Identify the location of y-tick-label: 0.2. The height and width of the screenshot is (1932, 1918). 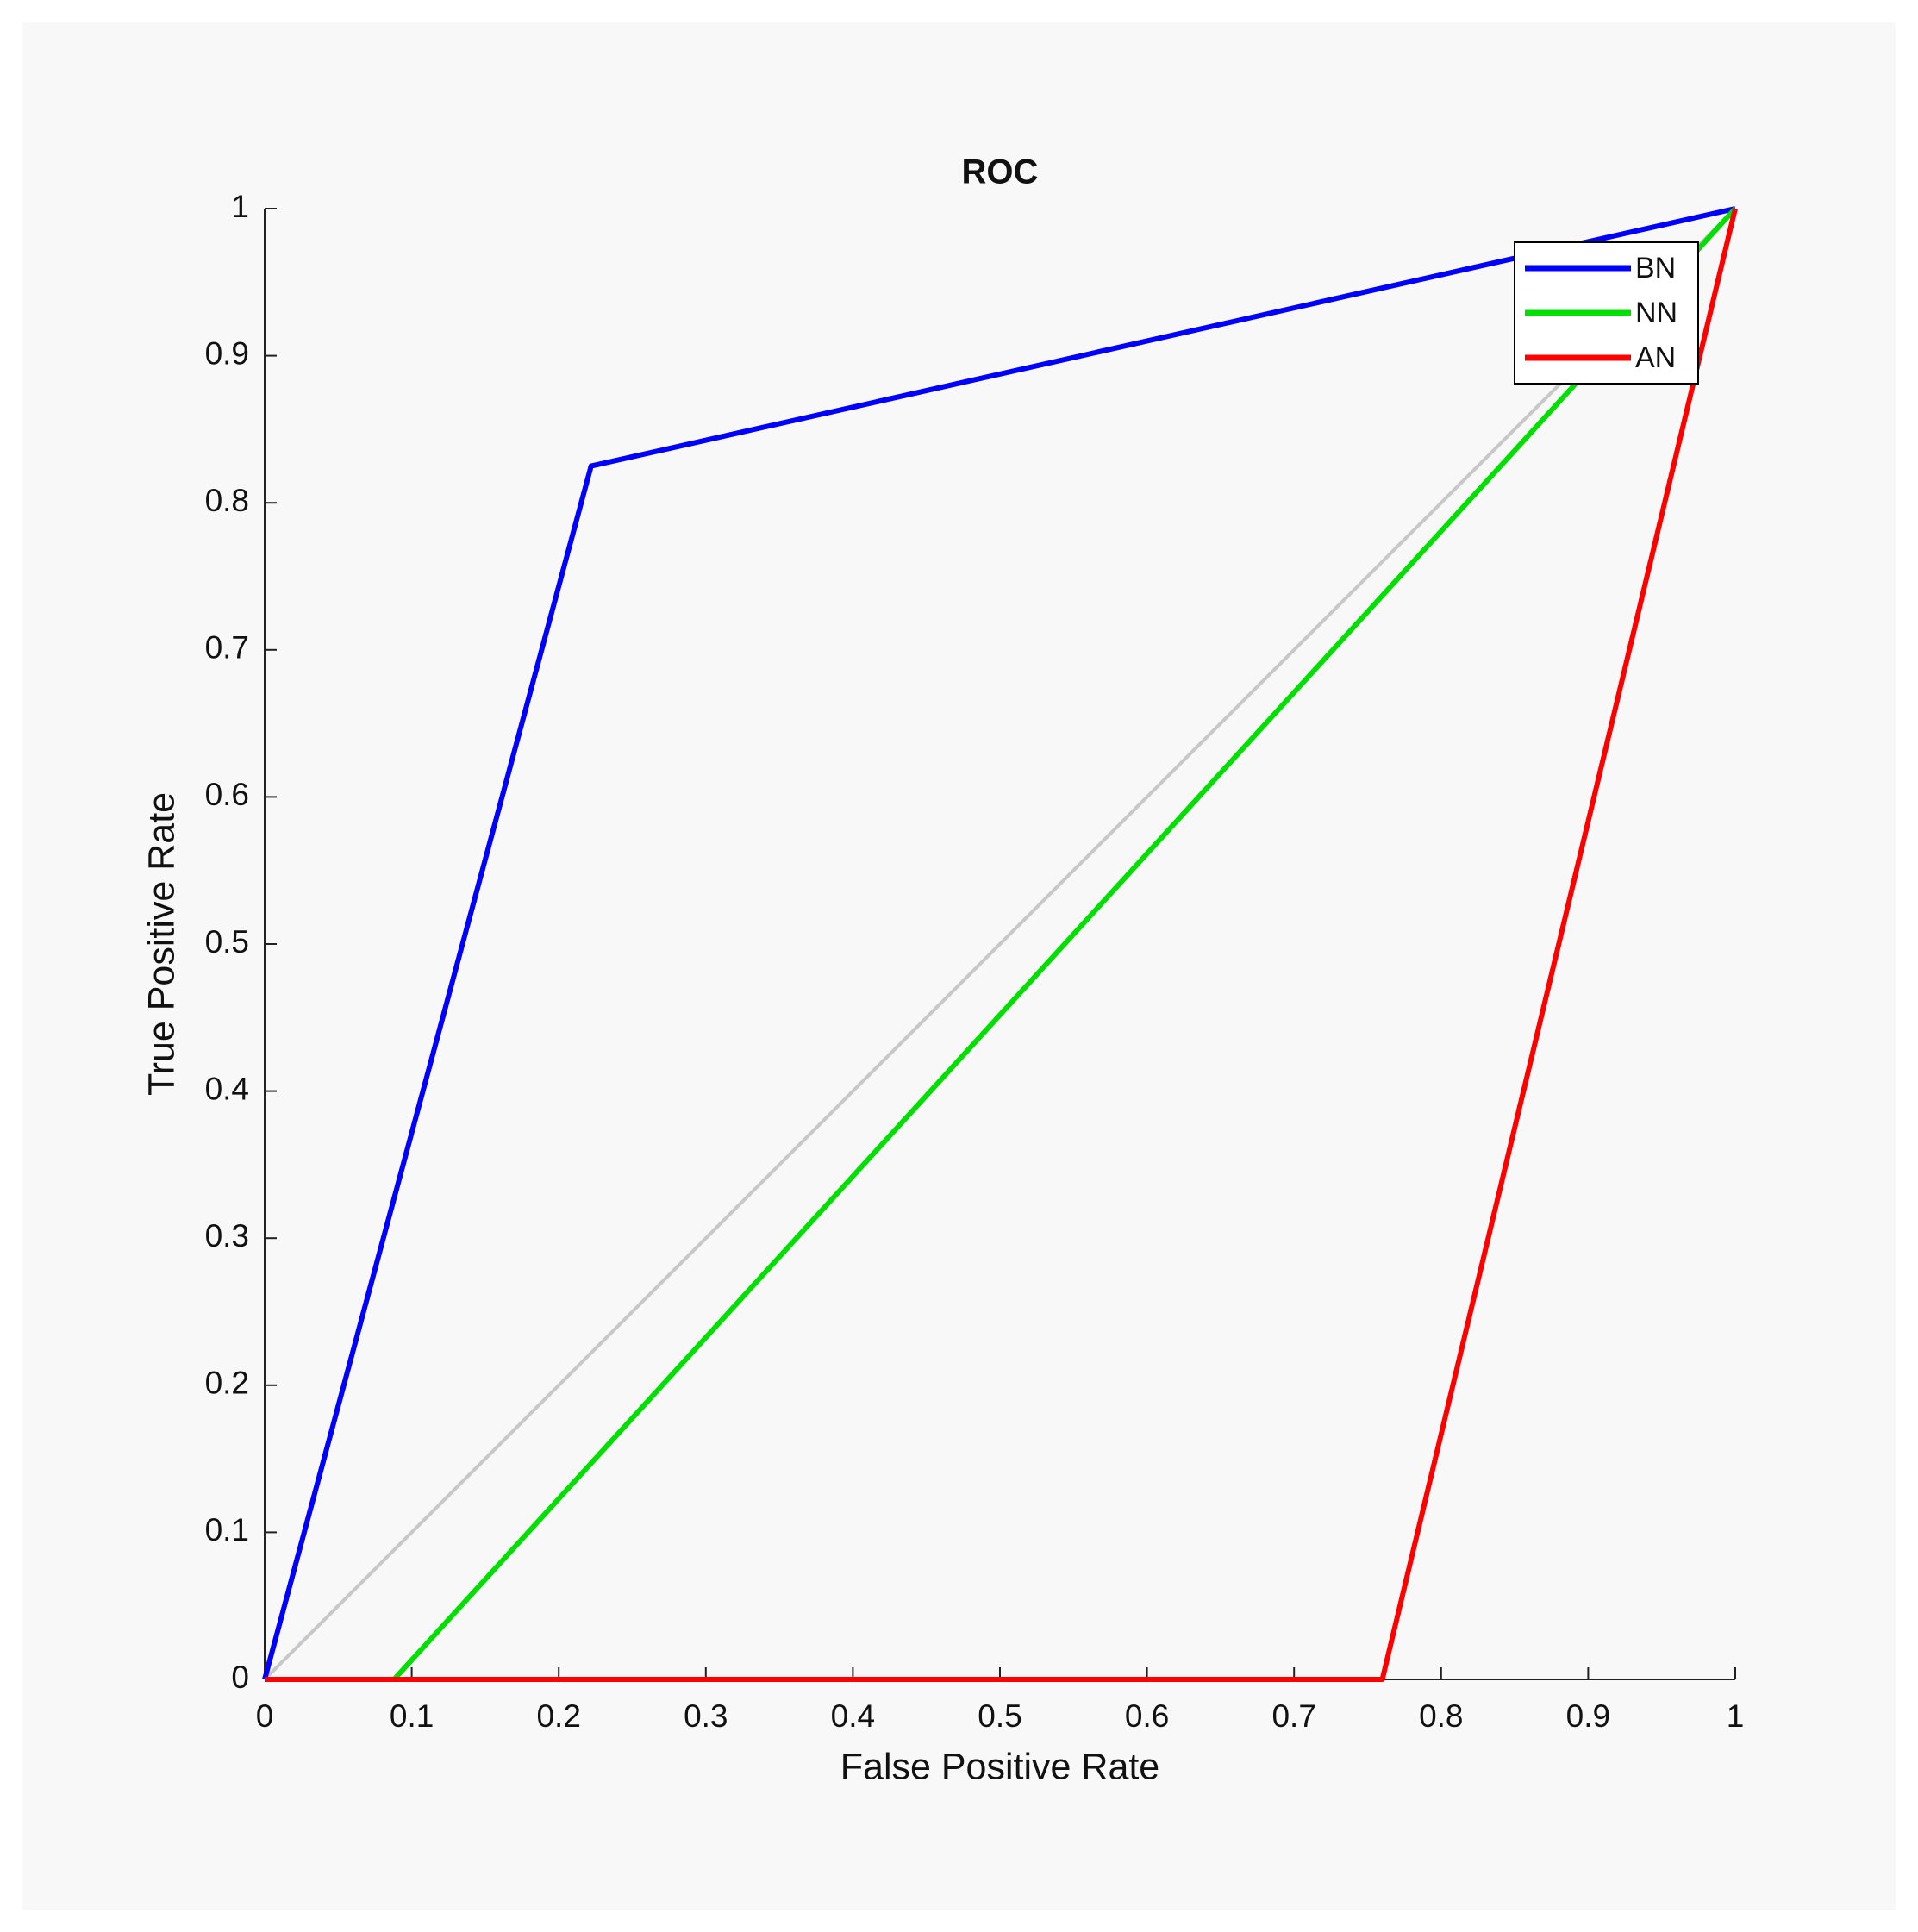
(227, 1383).